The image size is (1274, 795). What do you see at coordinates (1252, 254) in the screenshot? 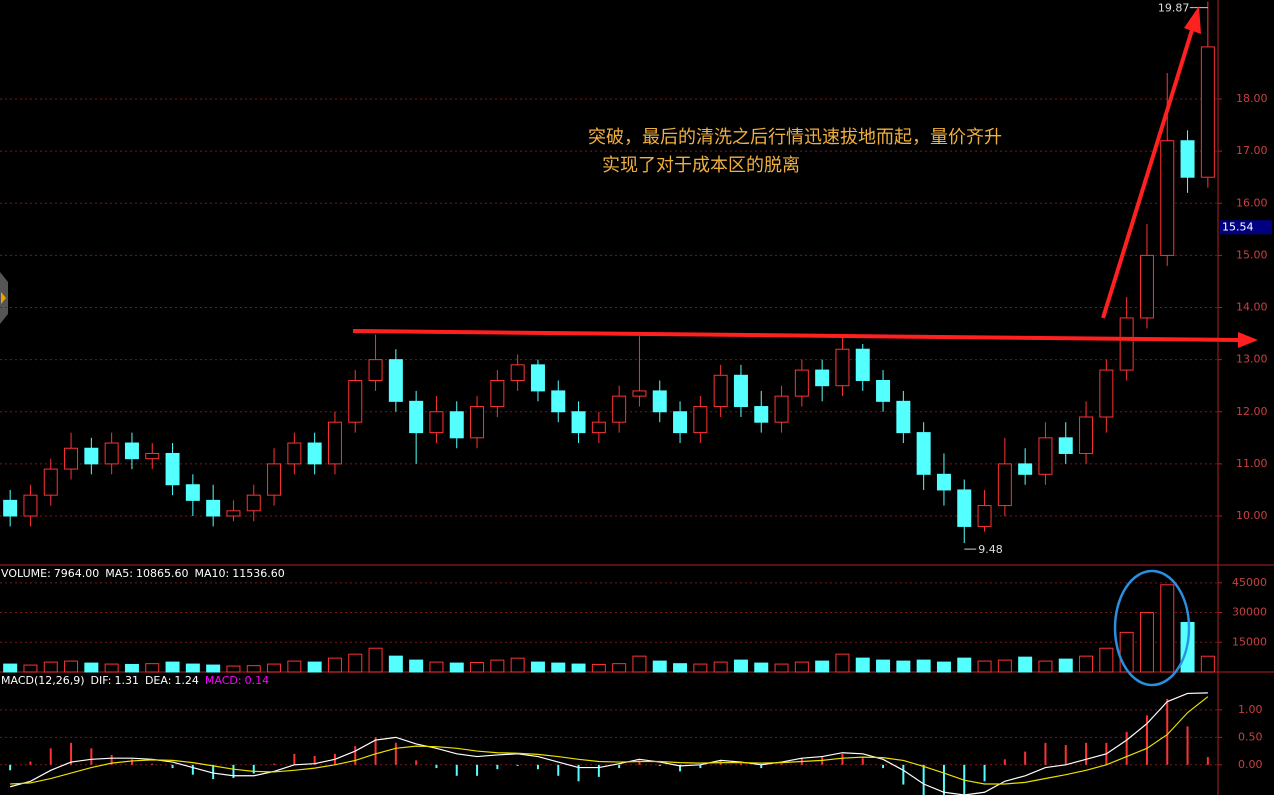
I see `y-tick-label: 15.00` at bounding box center [1252, 254].